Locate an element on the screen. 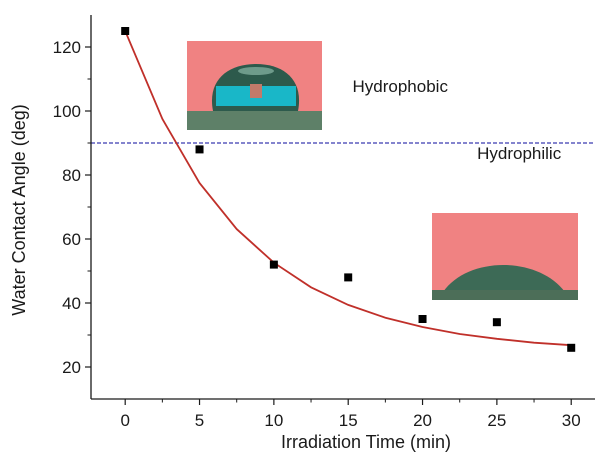 The height and width of the screenshot is (458, 600). inset-droplet-hydrophilic is located at coordinates (505, 256).